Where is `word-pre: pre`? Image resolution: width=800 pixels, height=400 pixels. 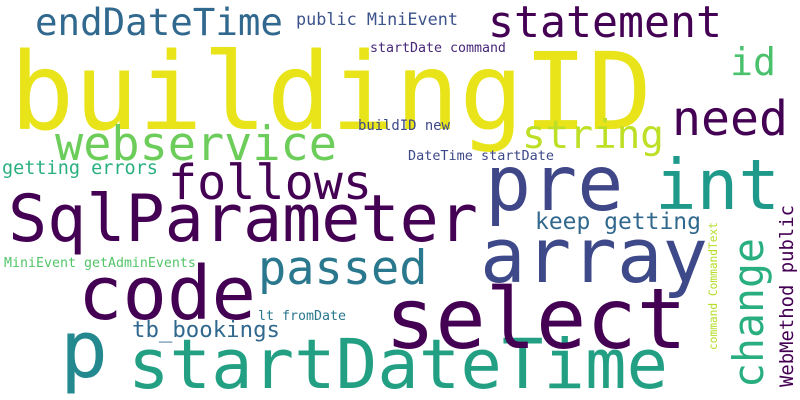 word-pre: pre is located at coordinates (554, 184).